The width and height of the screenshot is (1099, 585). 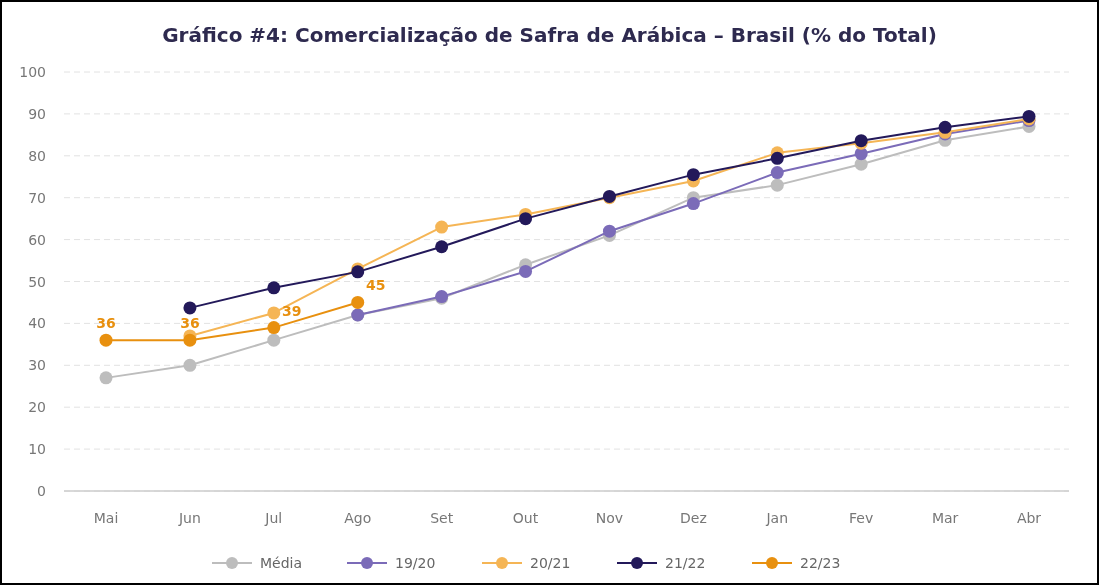 What do you see at coordinates (375, 285) in the screenshot?
I see `data-label: 45` at bounding box center [375, 285].